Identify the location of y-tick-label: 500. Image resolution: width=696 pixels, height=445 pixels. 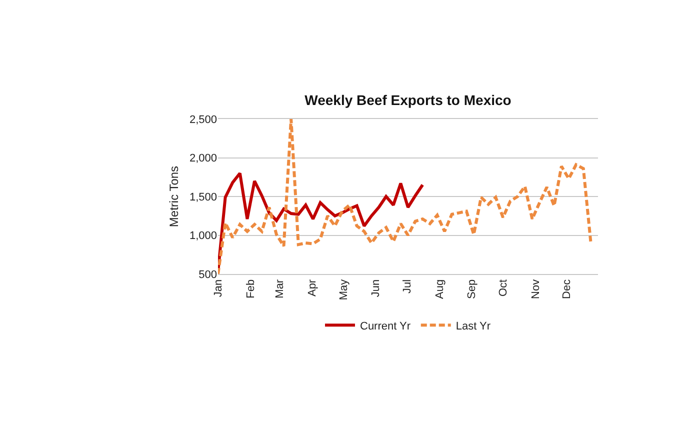
(207, 274).